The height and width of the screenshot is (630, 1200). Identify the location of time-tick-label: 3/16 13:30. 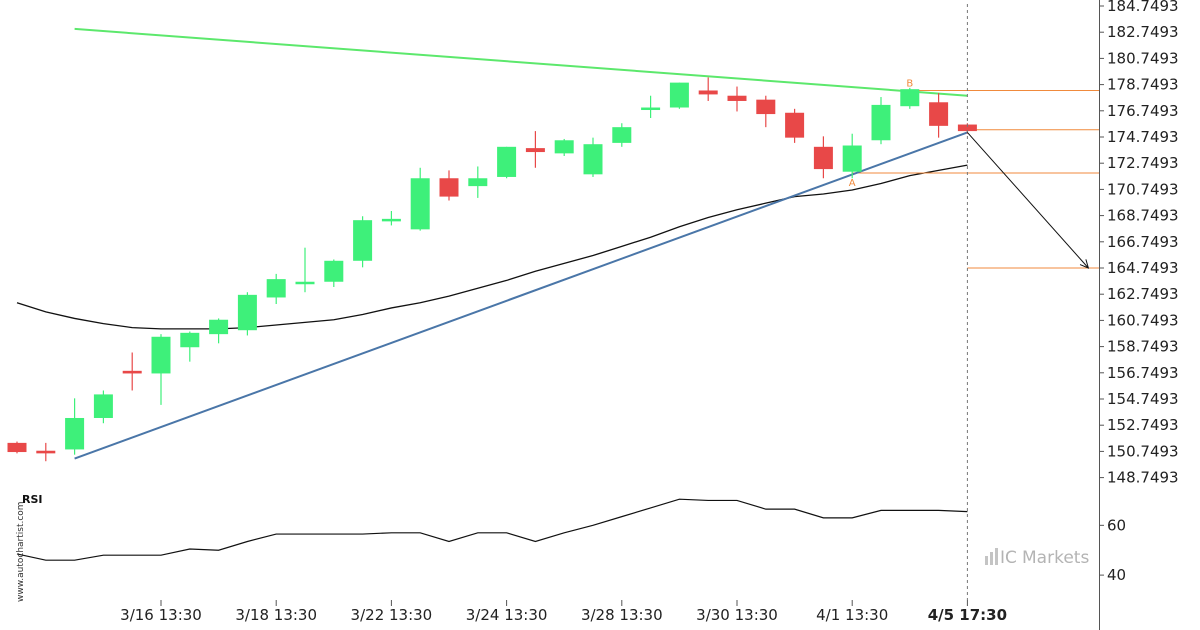
(161, 615).